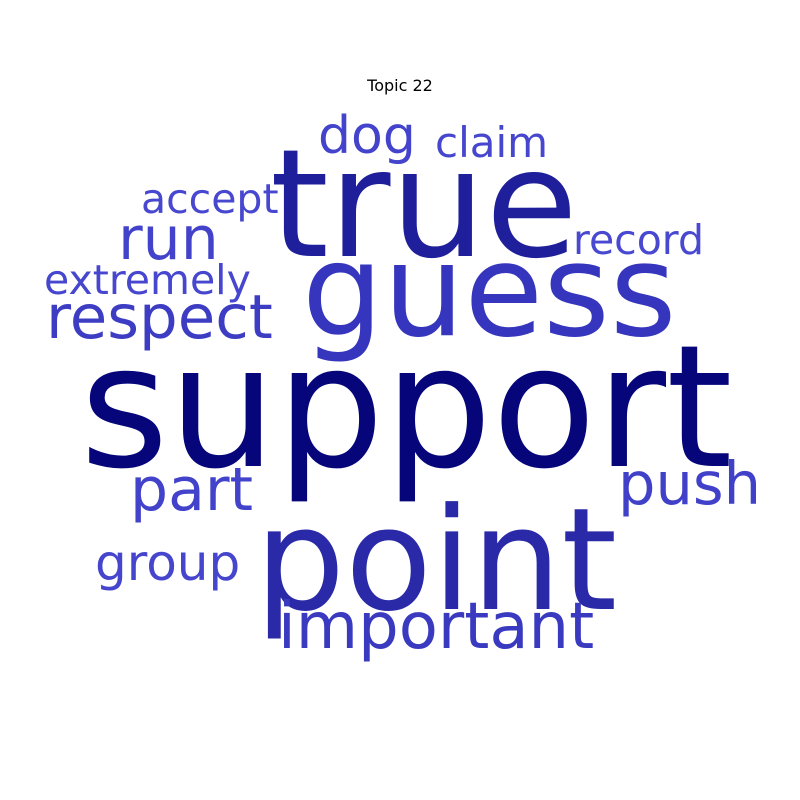  What do you see at coordinates (436, 560) in the screenshot?
I see `word-point: point` at bounding box center [436, 560].